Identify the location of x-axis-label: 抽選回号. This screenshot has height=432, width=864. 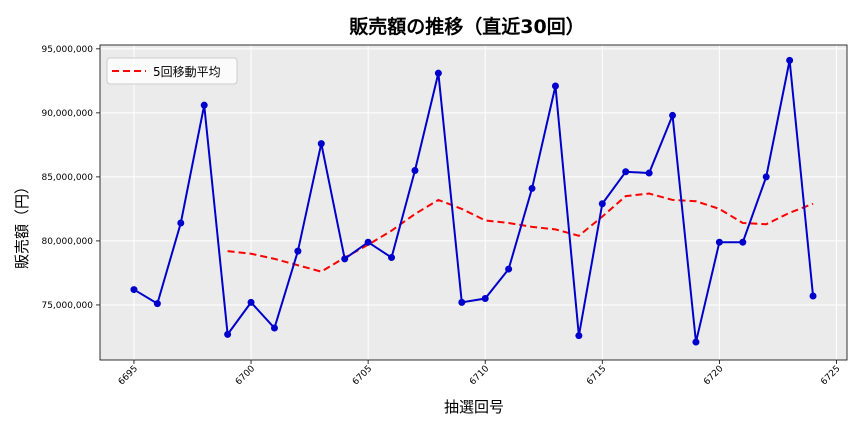
(474, 407).